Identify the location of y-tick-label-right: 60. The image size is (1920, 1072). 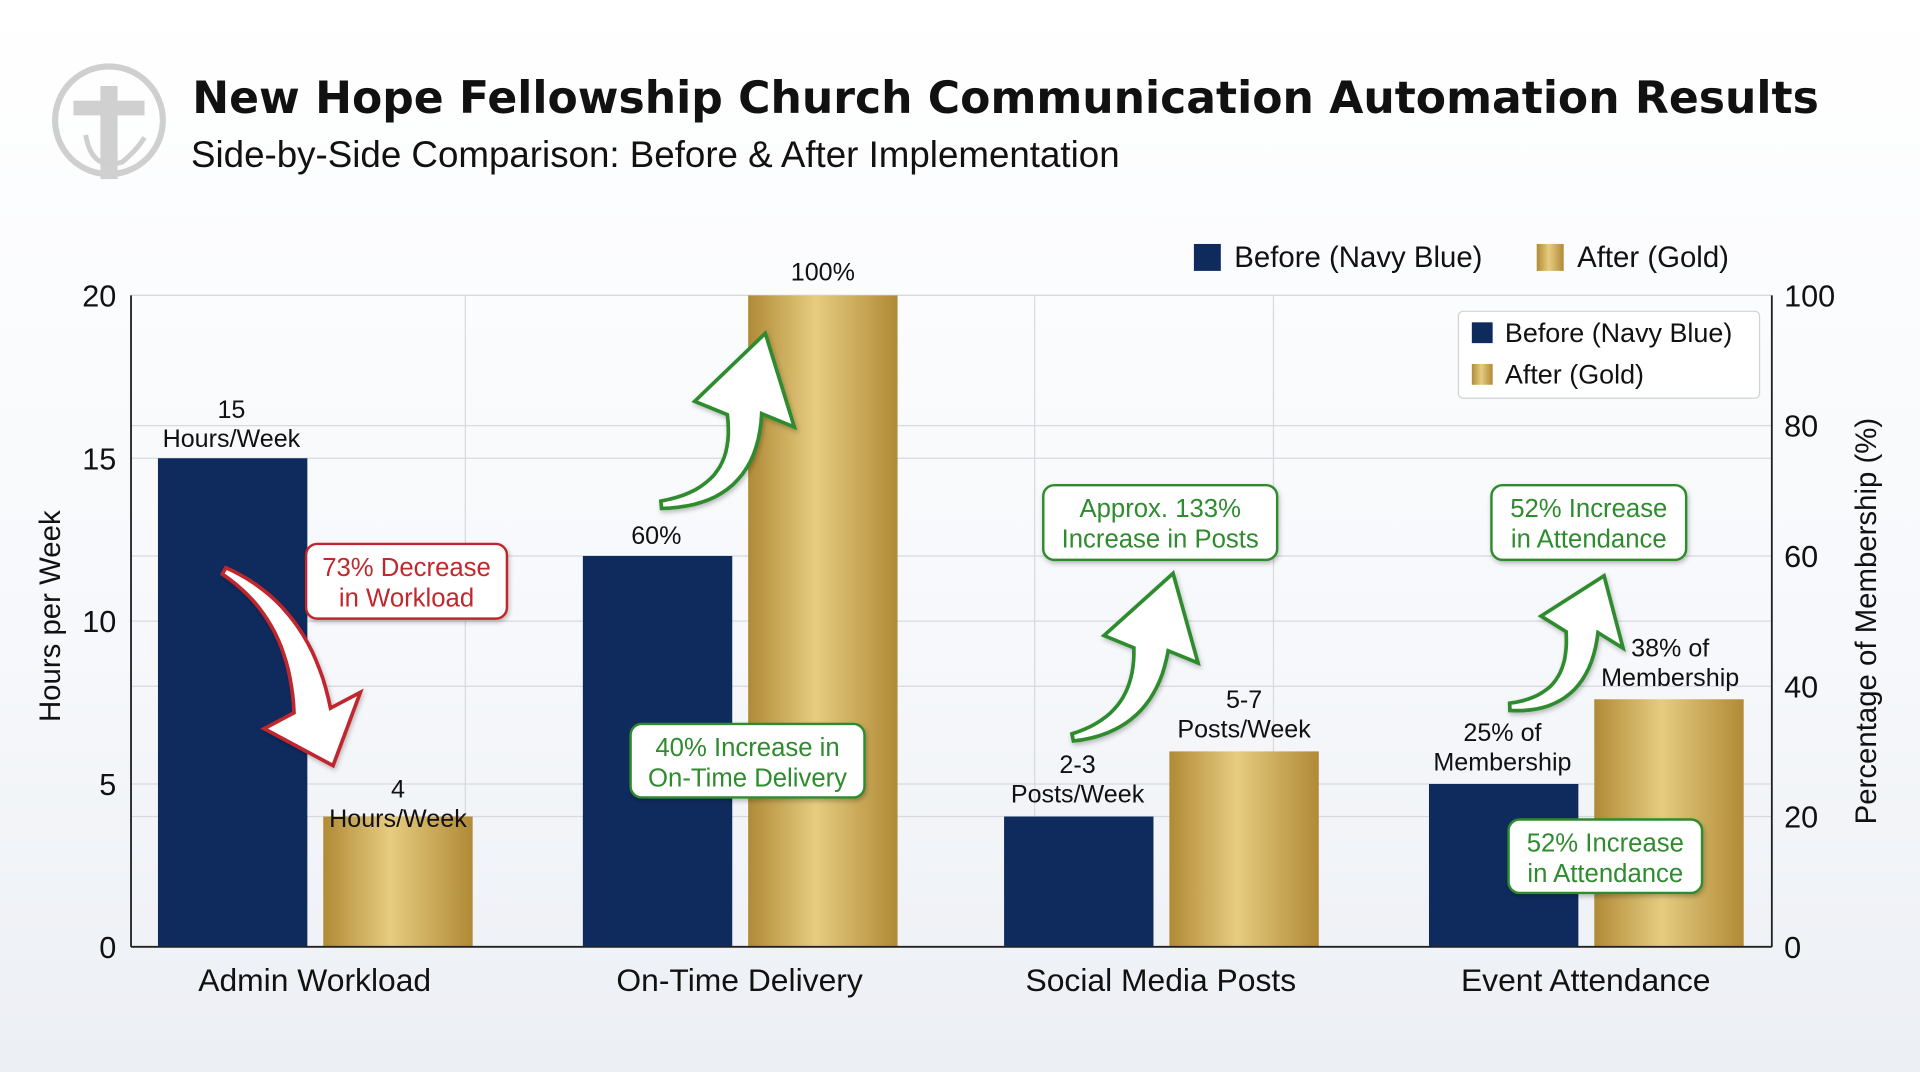
(1801, 557).